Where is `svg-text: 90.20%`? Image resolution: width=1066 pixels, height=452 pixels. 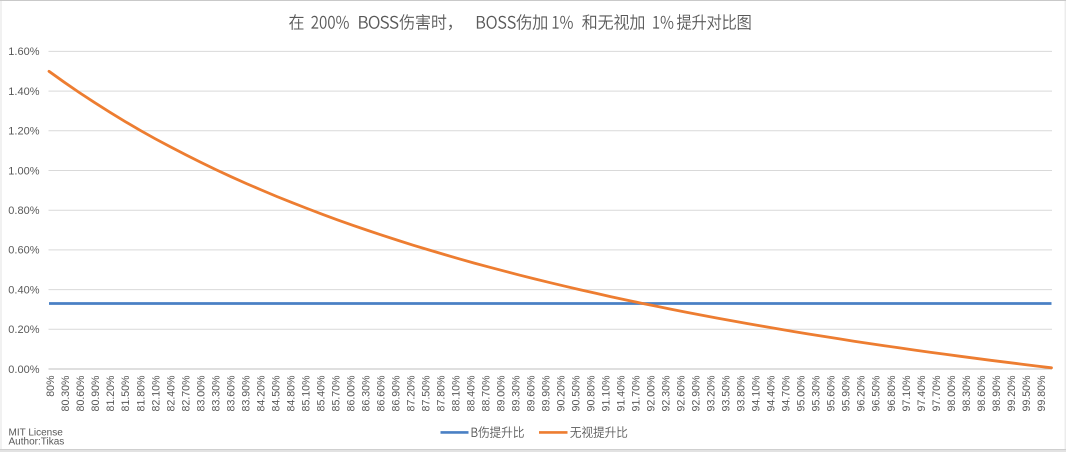 svg-text: 90.20% is located at coordinates (562, 393).